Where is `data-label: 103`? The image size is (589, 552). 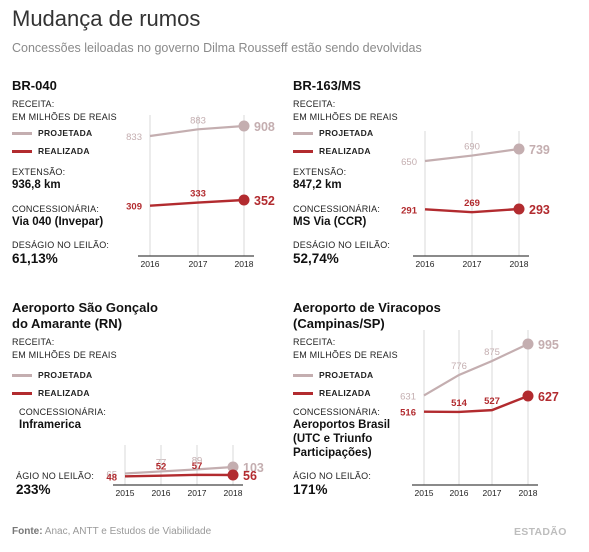 data-label: 103 is located at coordinates (253, 468).